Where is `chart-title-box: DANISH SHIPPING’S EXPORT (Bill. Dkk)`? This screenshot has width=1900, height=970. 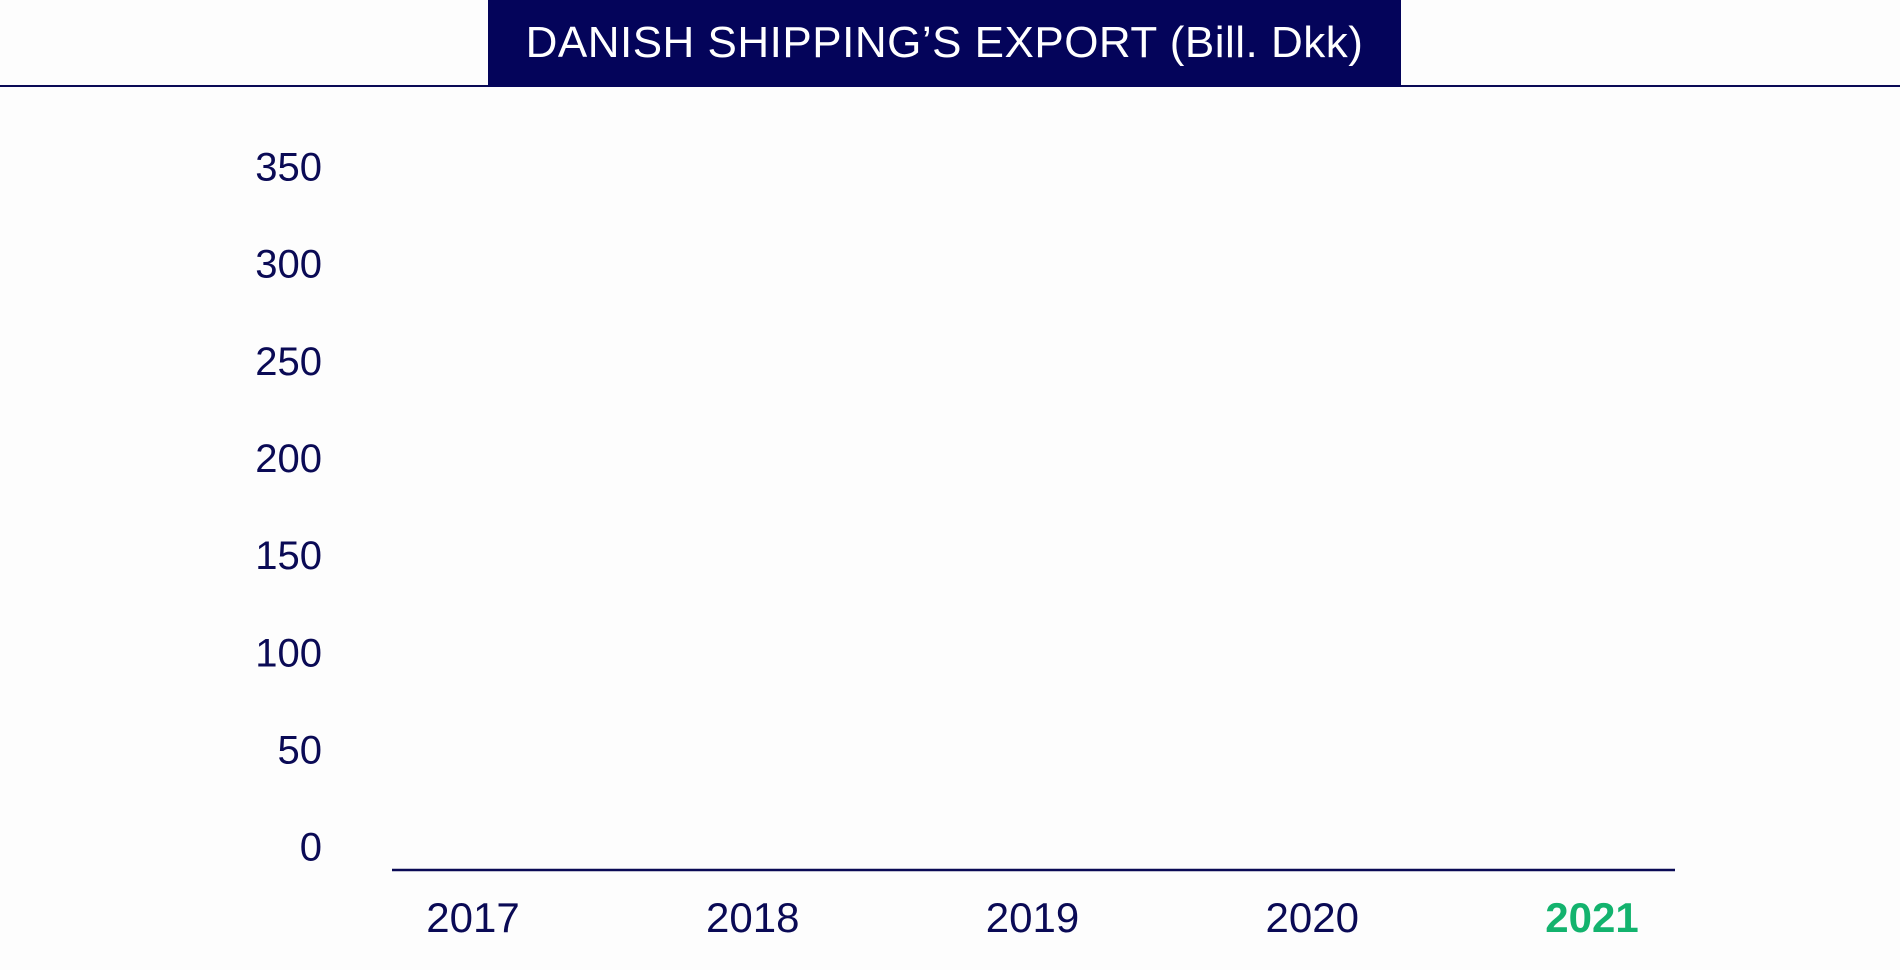 chart-title-box: DANISH SHIPPING’S EXPORT (Bill. Dkk) is located at coordinates (944, 43).